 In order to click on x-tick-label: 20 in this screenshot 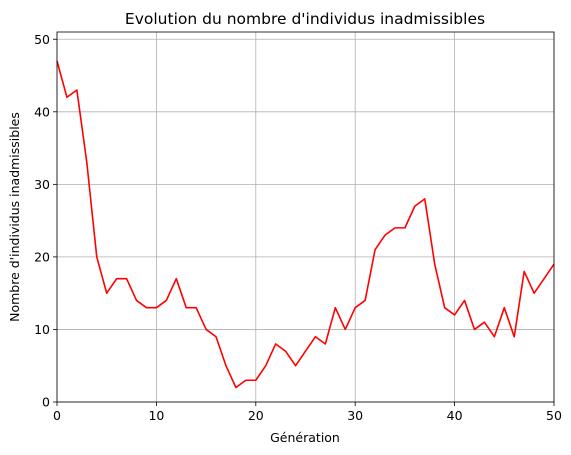, I will do `click(256, 415)`.